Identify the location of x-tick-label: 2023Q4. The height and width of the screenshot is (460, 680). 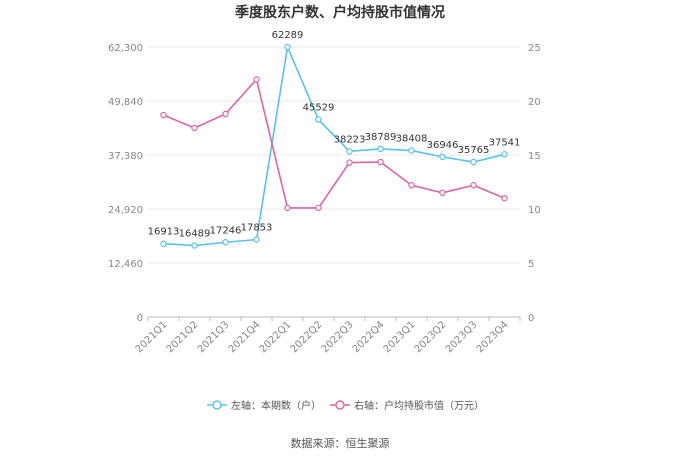
(493, 337).